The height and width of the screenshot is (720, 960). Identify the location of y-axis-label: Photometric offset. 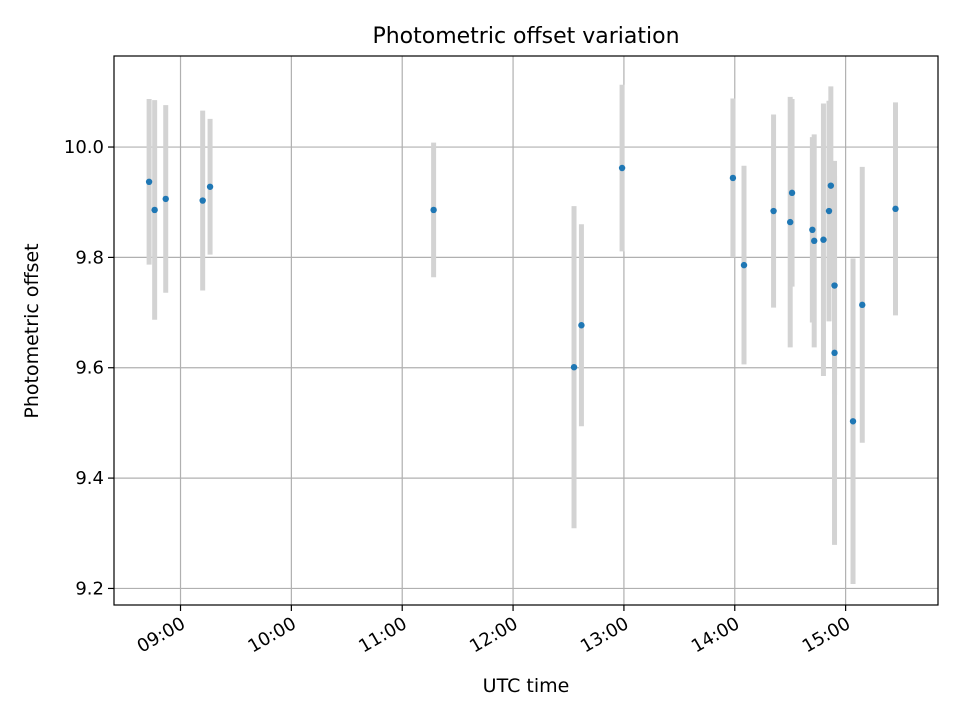
(32, 330).